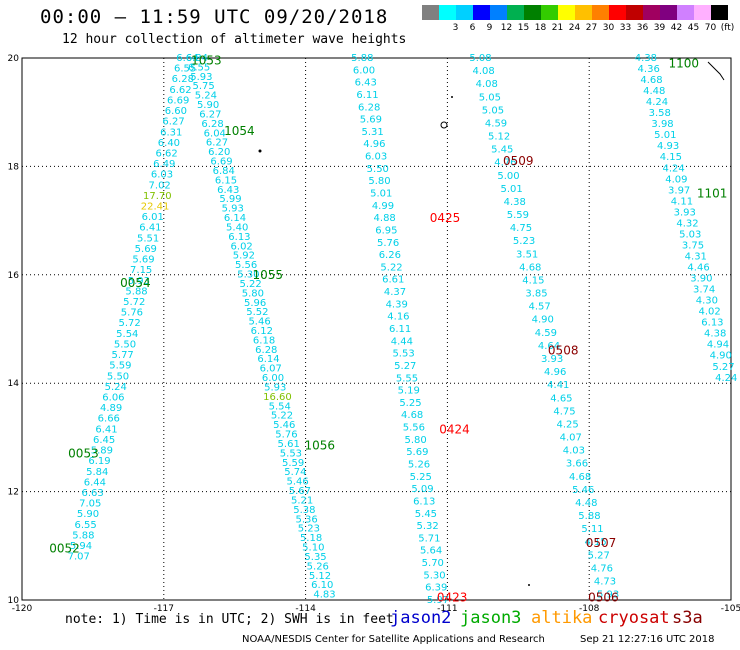  What do you see at coordinates (132, 313) in the screenshot?
I see `swh-value: 5.76` at bounding box center [132, 313].